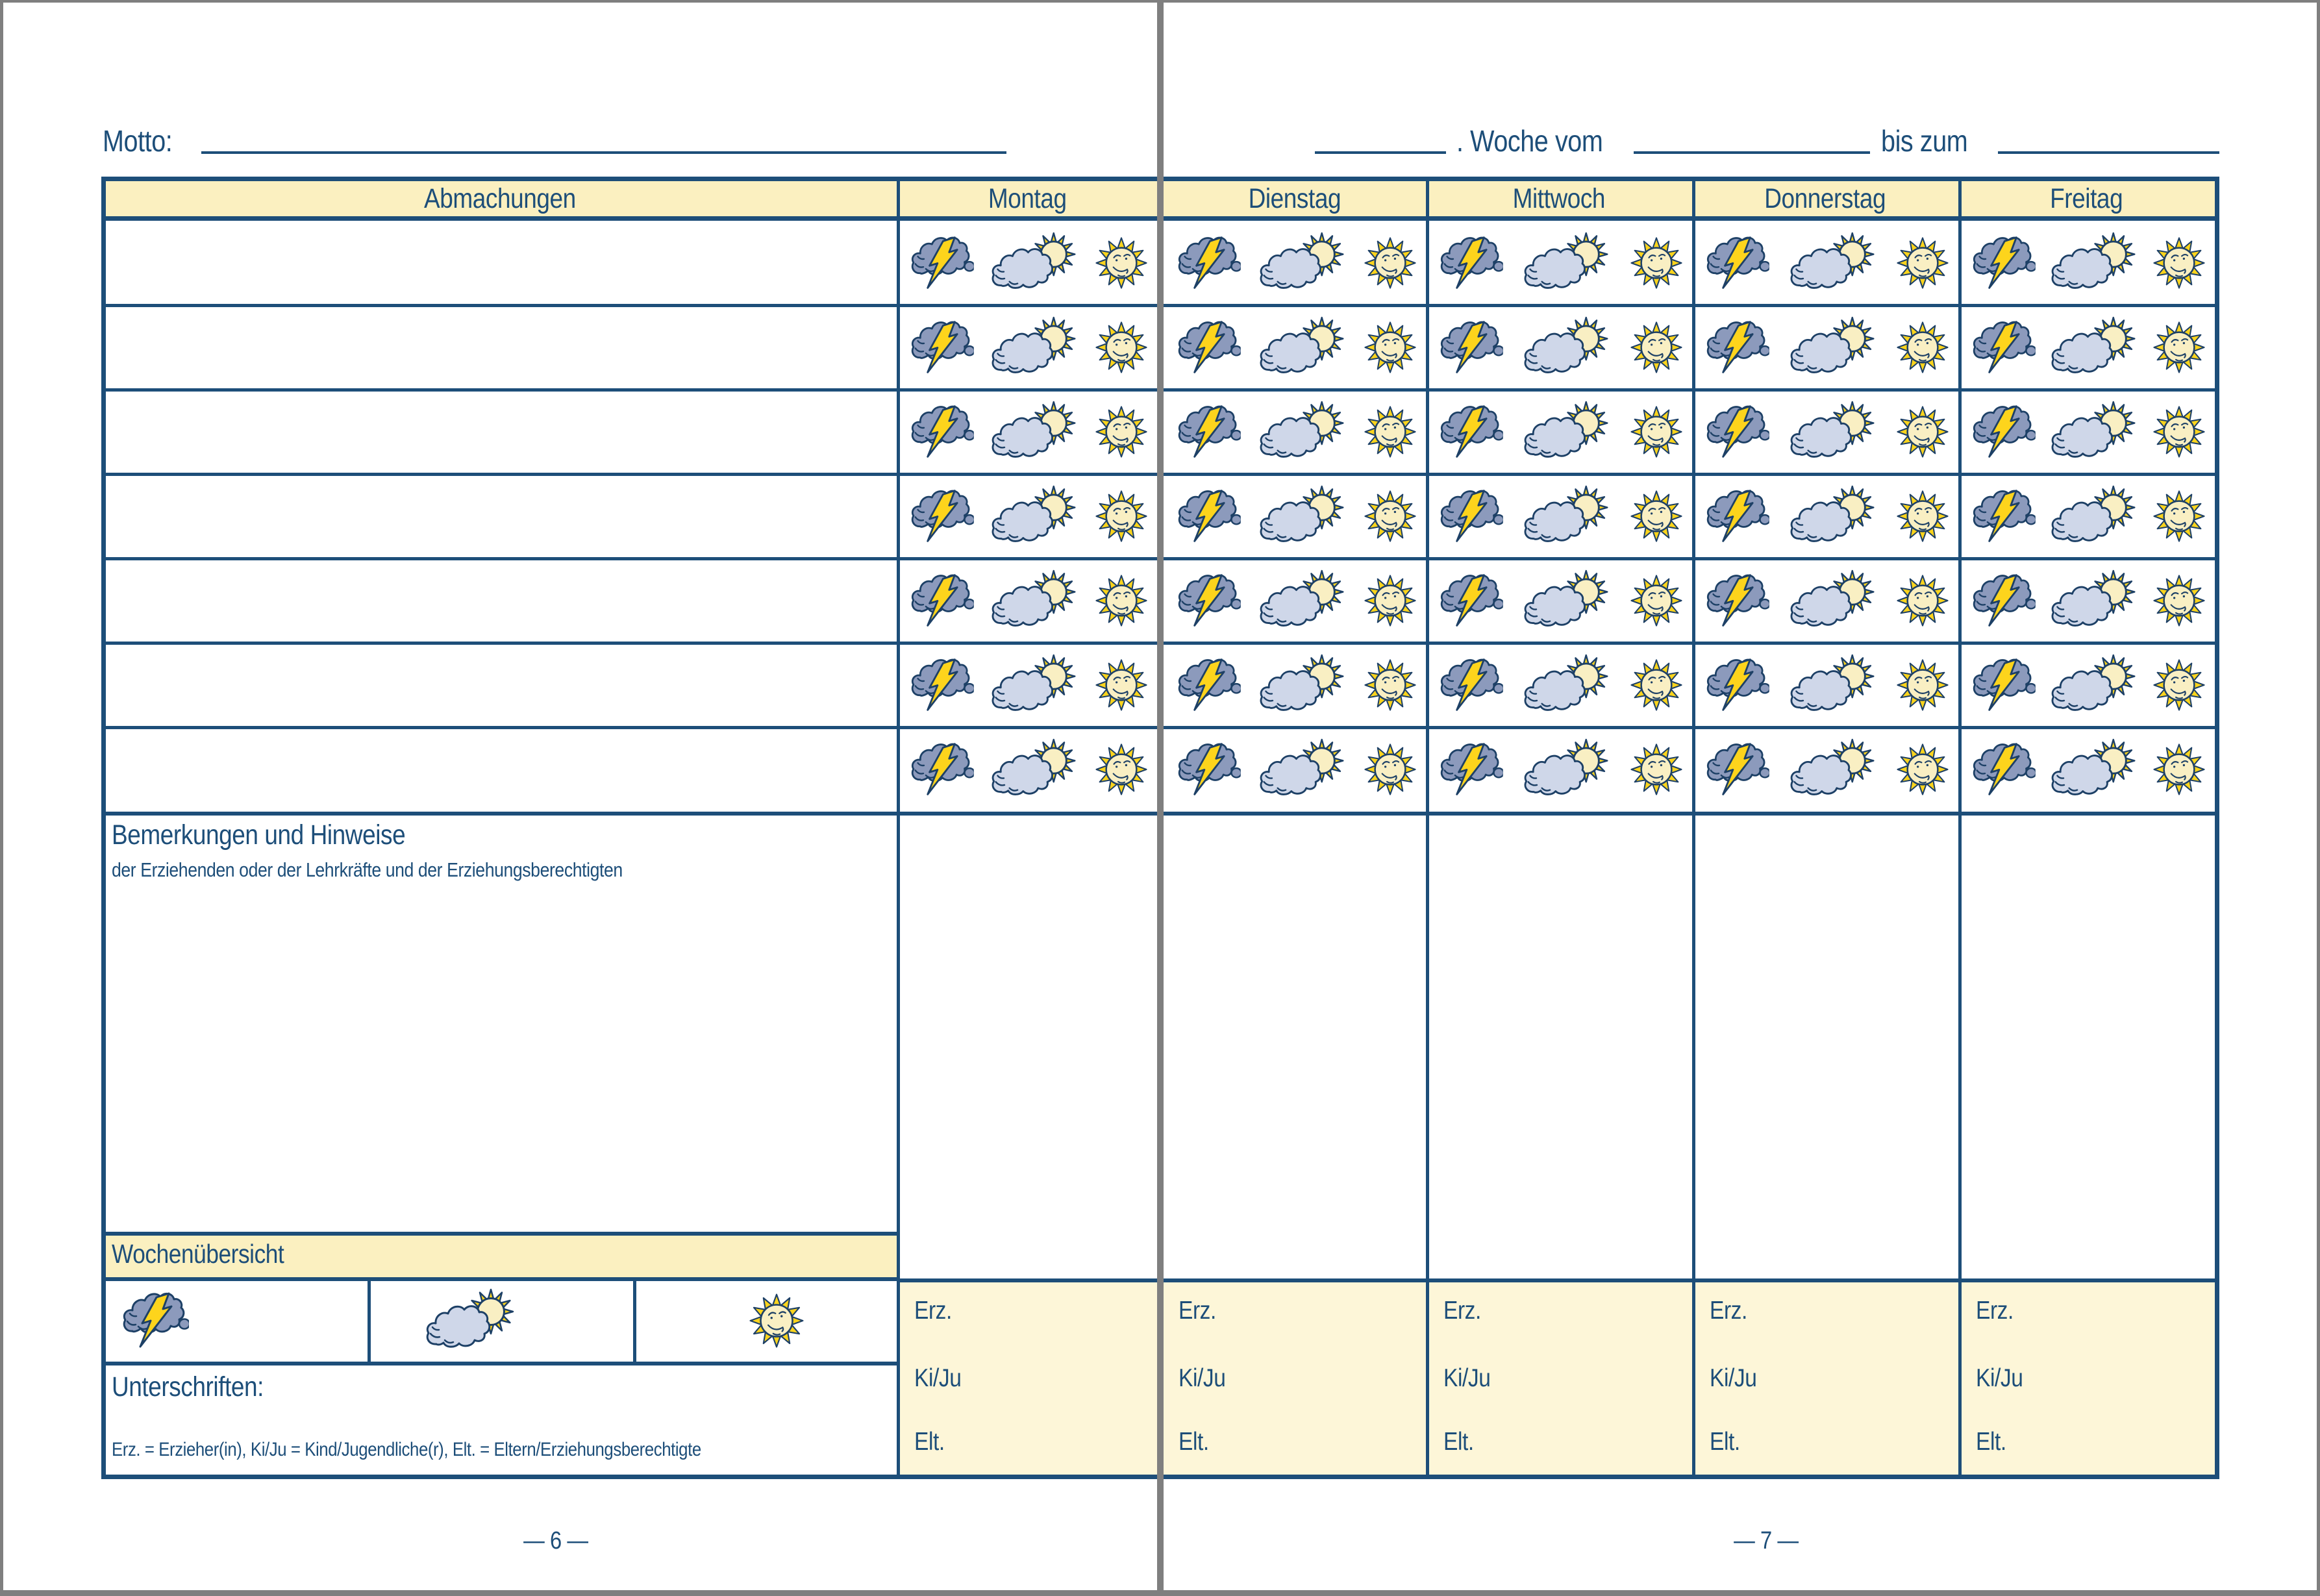 The image size is (2320, 1596). What do you see at coordinates (2089, 1378) in the screenshot?
I see `signature-cell-freitag: Erz. Ki/Ju Elt.` at bounding box center [2089, 1378].